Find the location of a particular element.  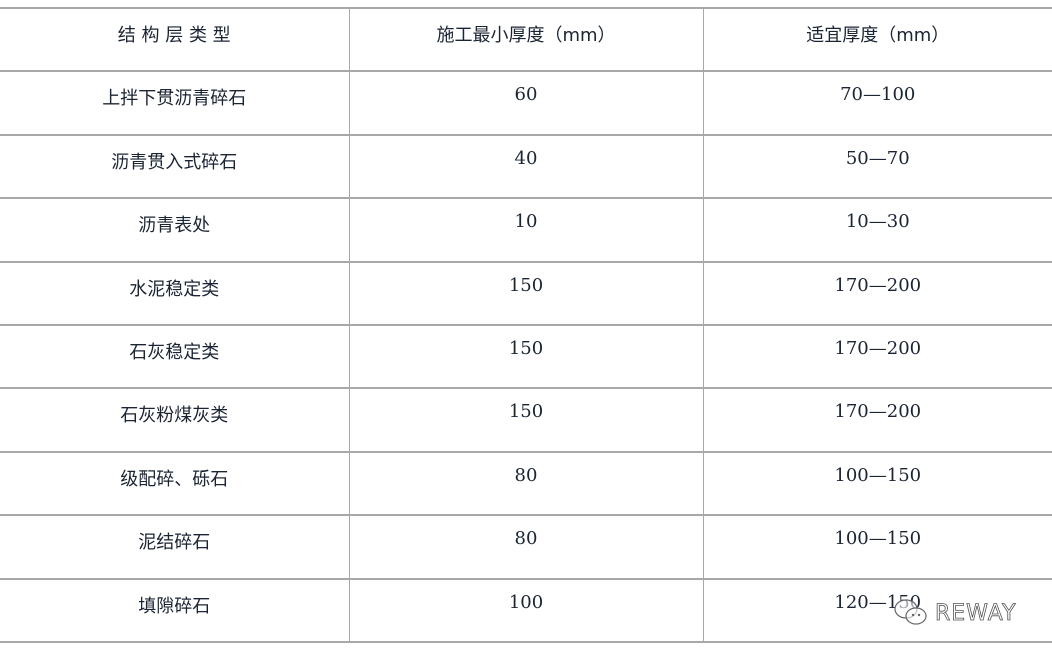

table-row: 上拌下贯沥青碎石 60 70—100 is located at coordinates (526, 103).